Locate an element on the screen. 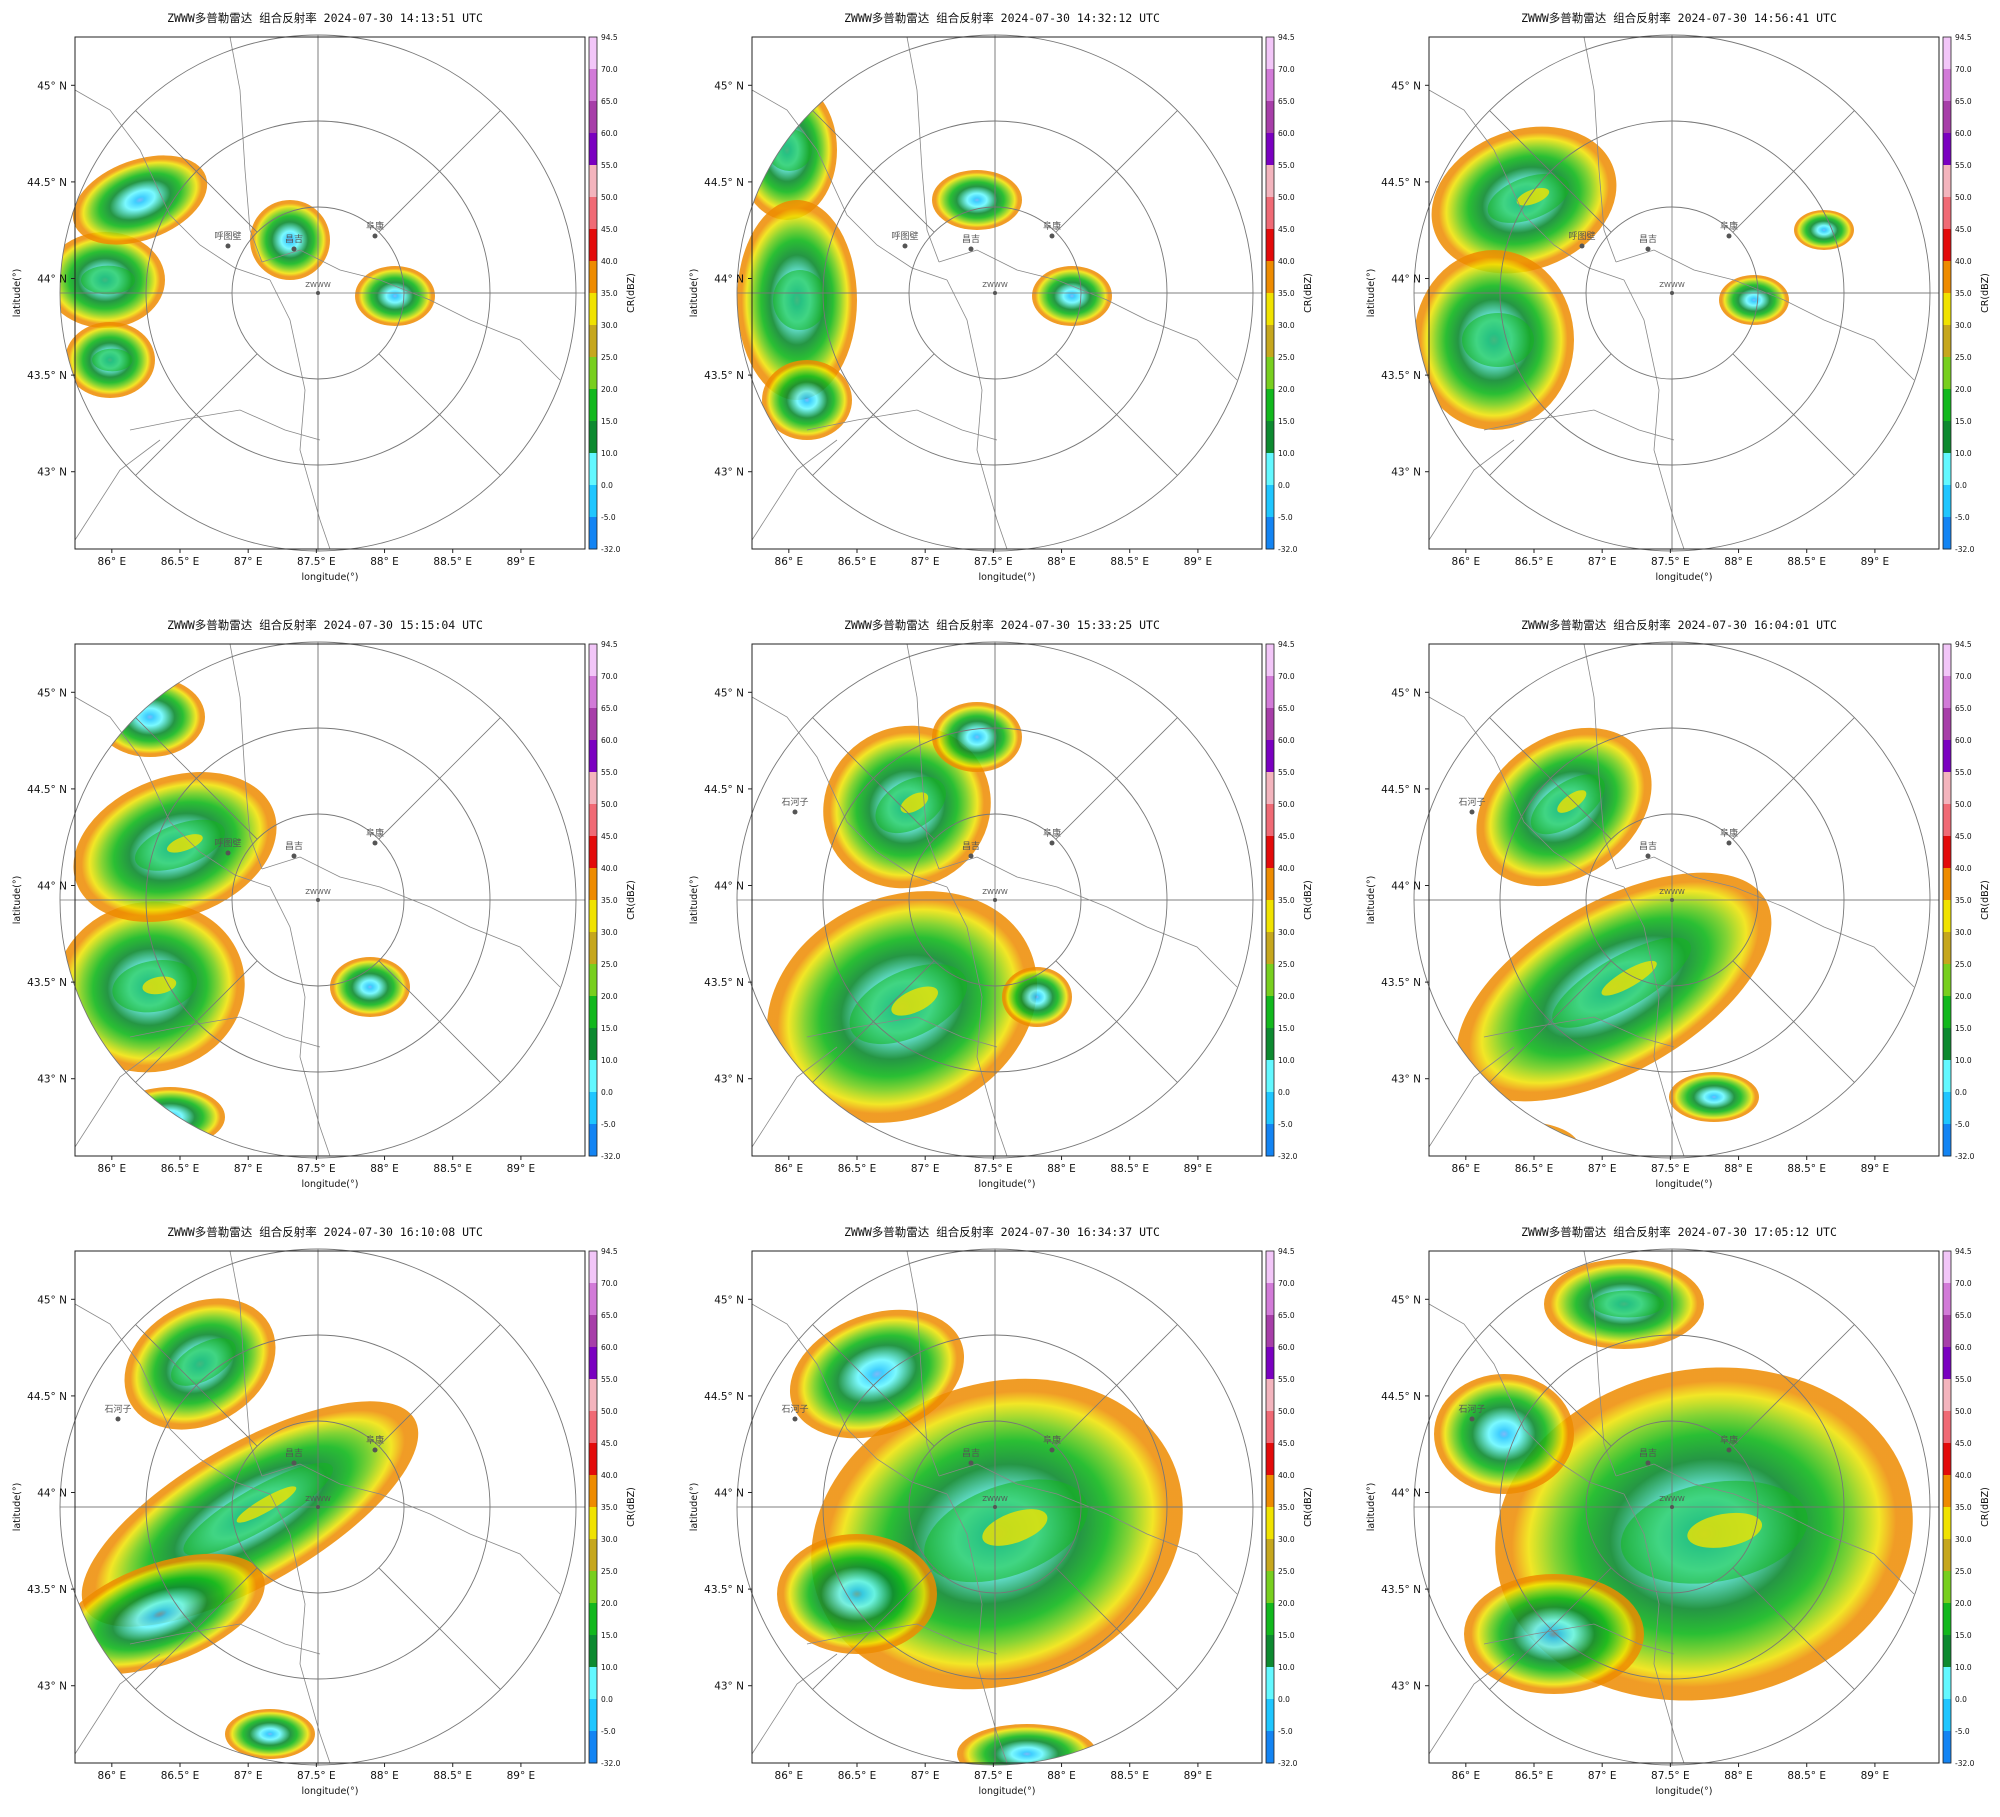  x-tick-label: 86.5° E is located at coordinates (1534, 1776).